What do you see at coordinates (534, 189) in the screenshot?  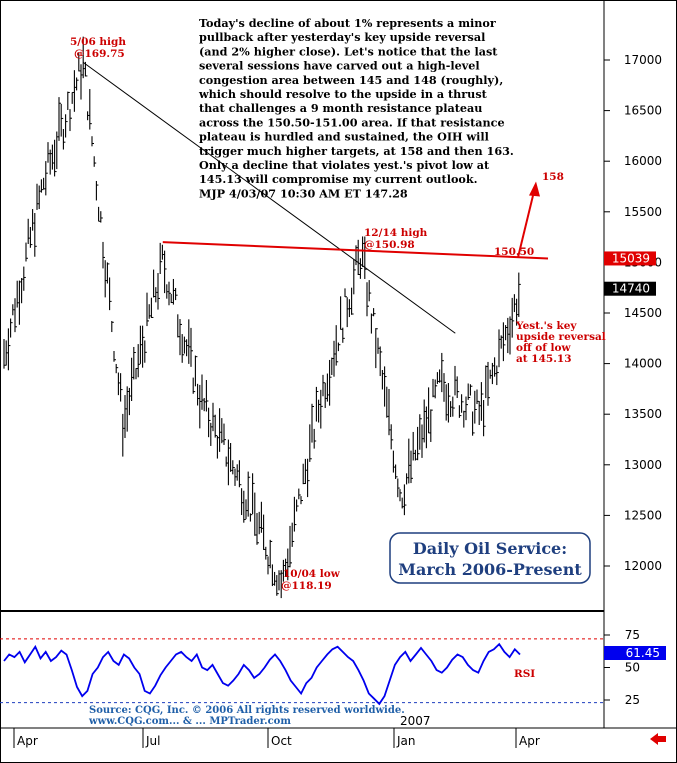 I see `target-arrowhead` at bounding box center [534, 189].